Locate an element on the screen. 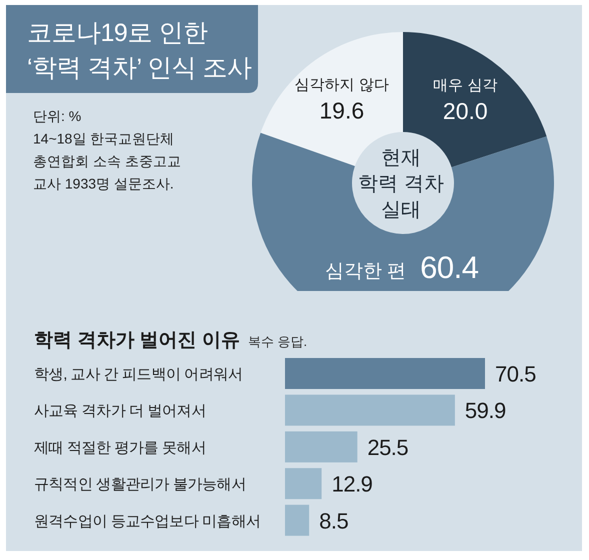 The image size is (589, 560). text: 단위: % is located at coordinates (57, 116).